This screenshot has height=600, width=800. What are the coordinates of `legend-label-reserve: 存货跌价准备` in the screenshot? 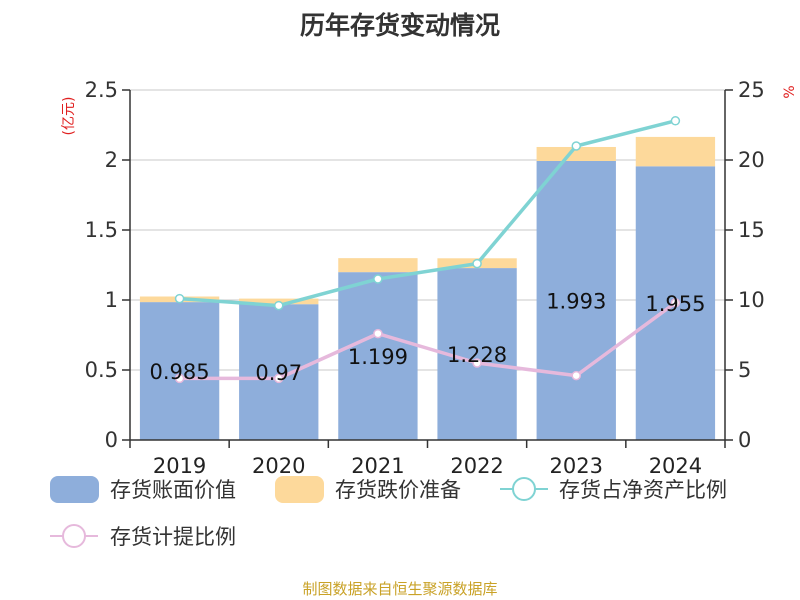 It's located at (398, 490).